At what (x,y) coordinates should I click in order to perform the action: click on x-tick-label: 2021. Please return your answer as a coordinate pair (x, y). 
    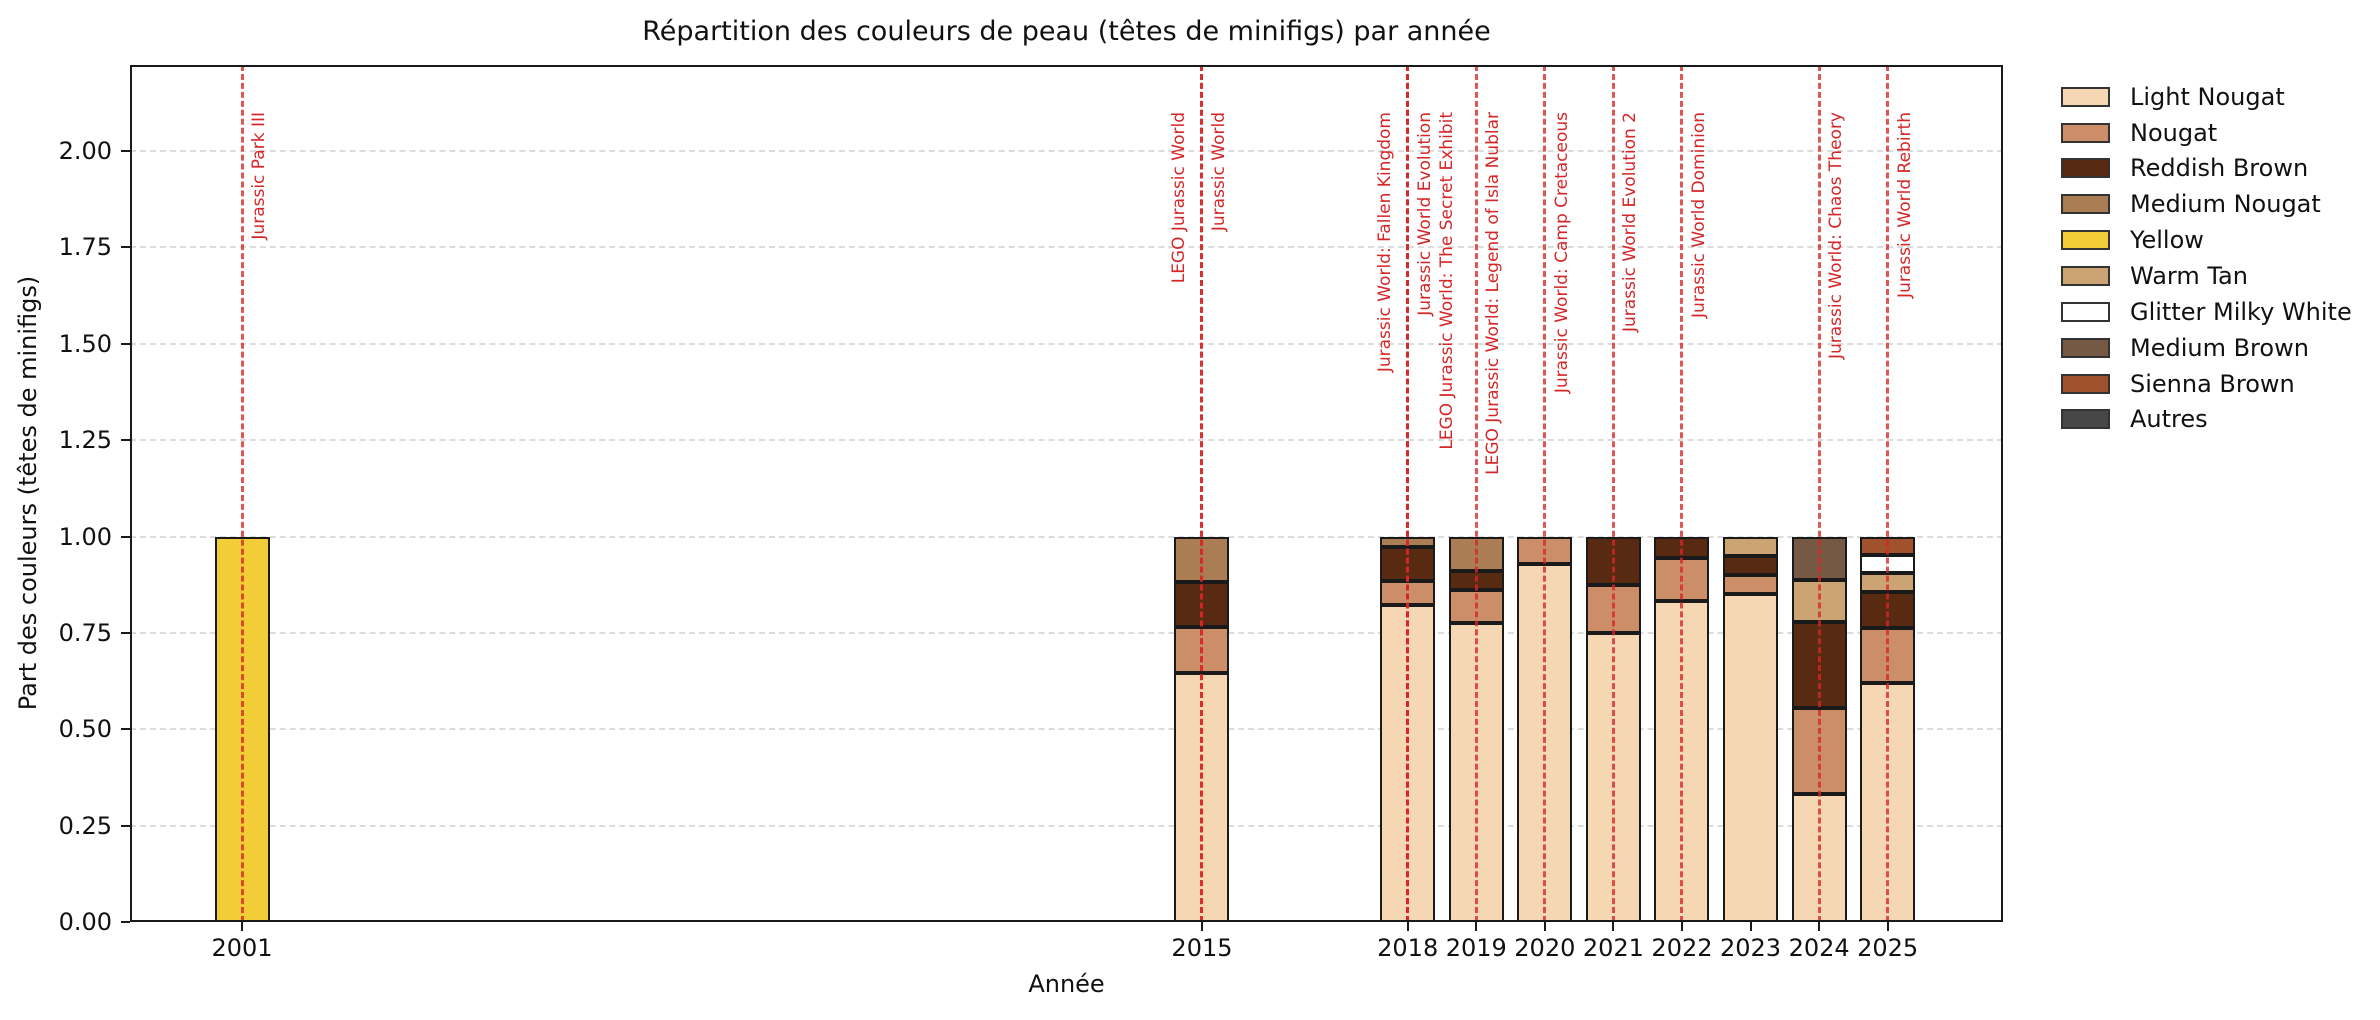
    Looking at the image, I should click on (1613, 948).